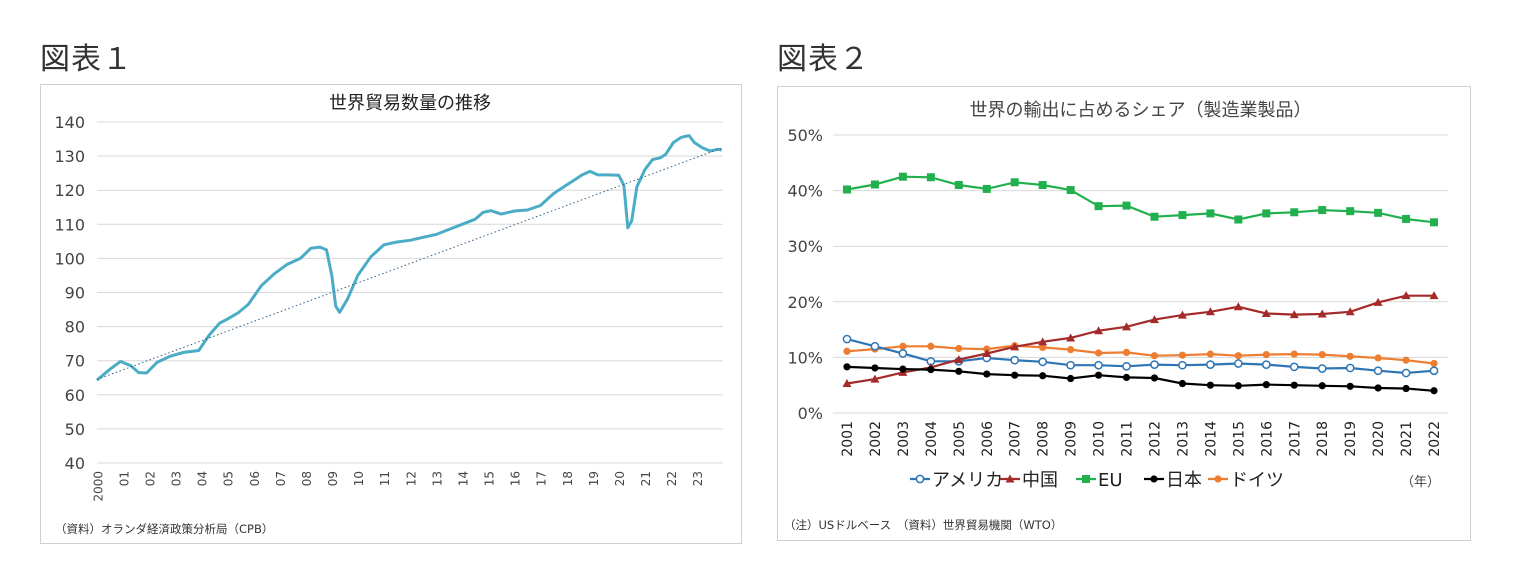 The width and height of the screenshot is (1515, 588). What do you see at coordinates (75, 429) in the screenshot?
I see `chart1-y-tick-label: 50` at bounding box center [75, 429].